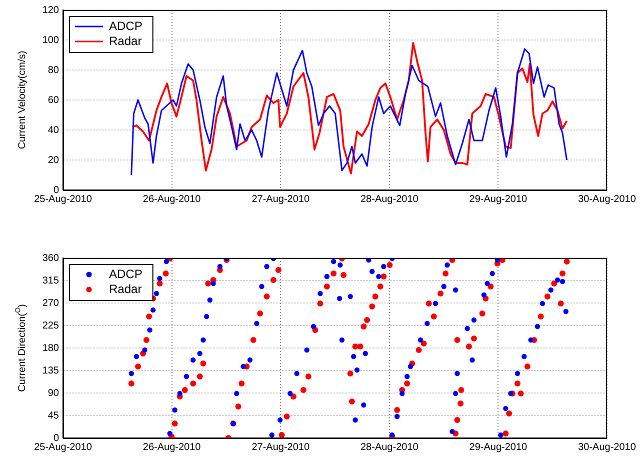 This screenshot has height=458, width=640. Describe the element at coordinates (54, 160) in the screenshot. I see `y-tick-label: 20` at that location.